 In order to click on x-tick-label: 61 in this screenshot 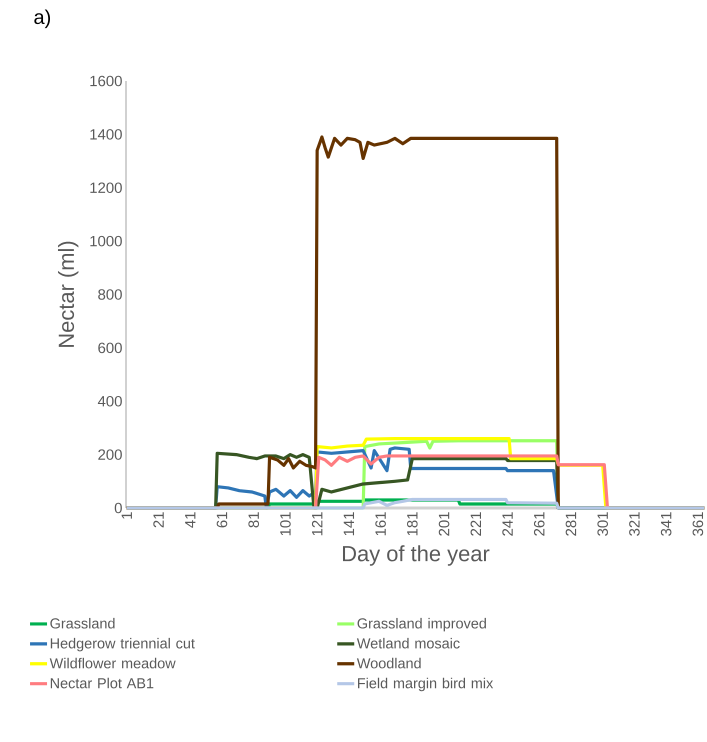, I will do `click(222, 520)`.